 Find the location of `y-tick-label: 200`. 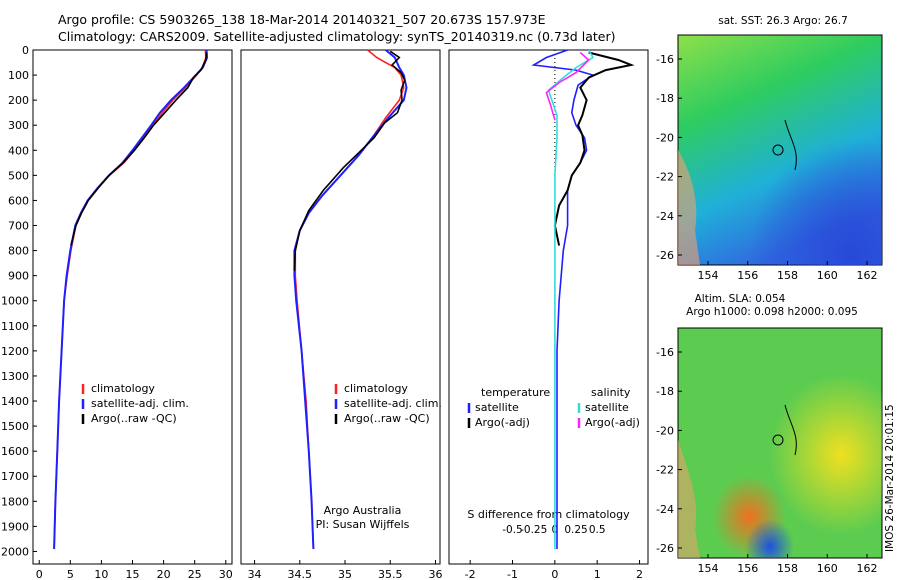

y-tick-label: 200 is located at coordinates (18, 100).